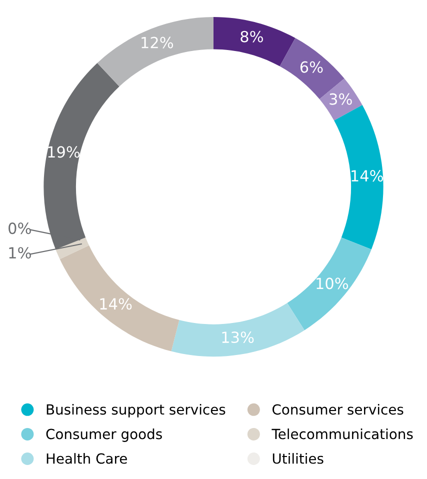 The width and height of the screenshot is (427, 479). I want to click on text: 0%, so click(19, 228).